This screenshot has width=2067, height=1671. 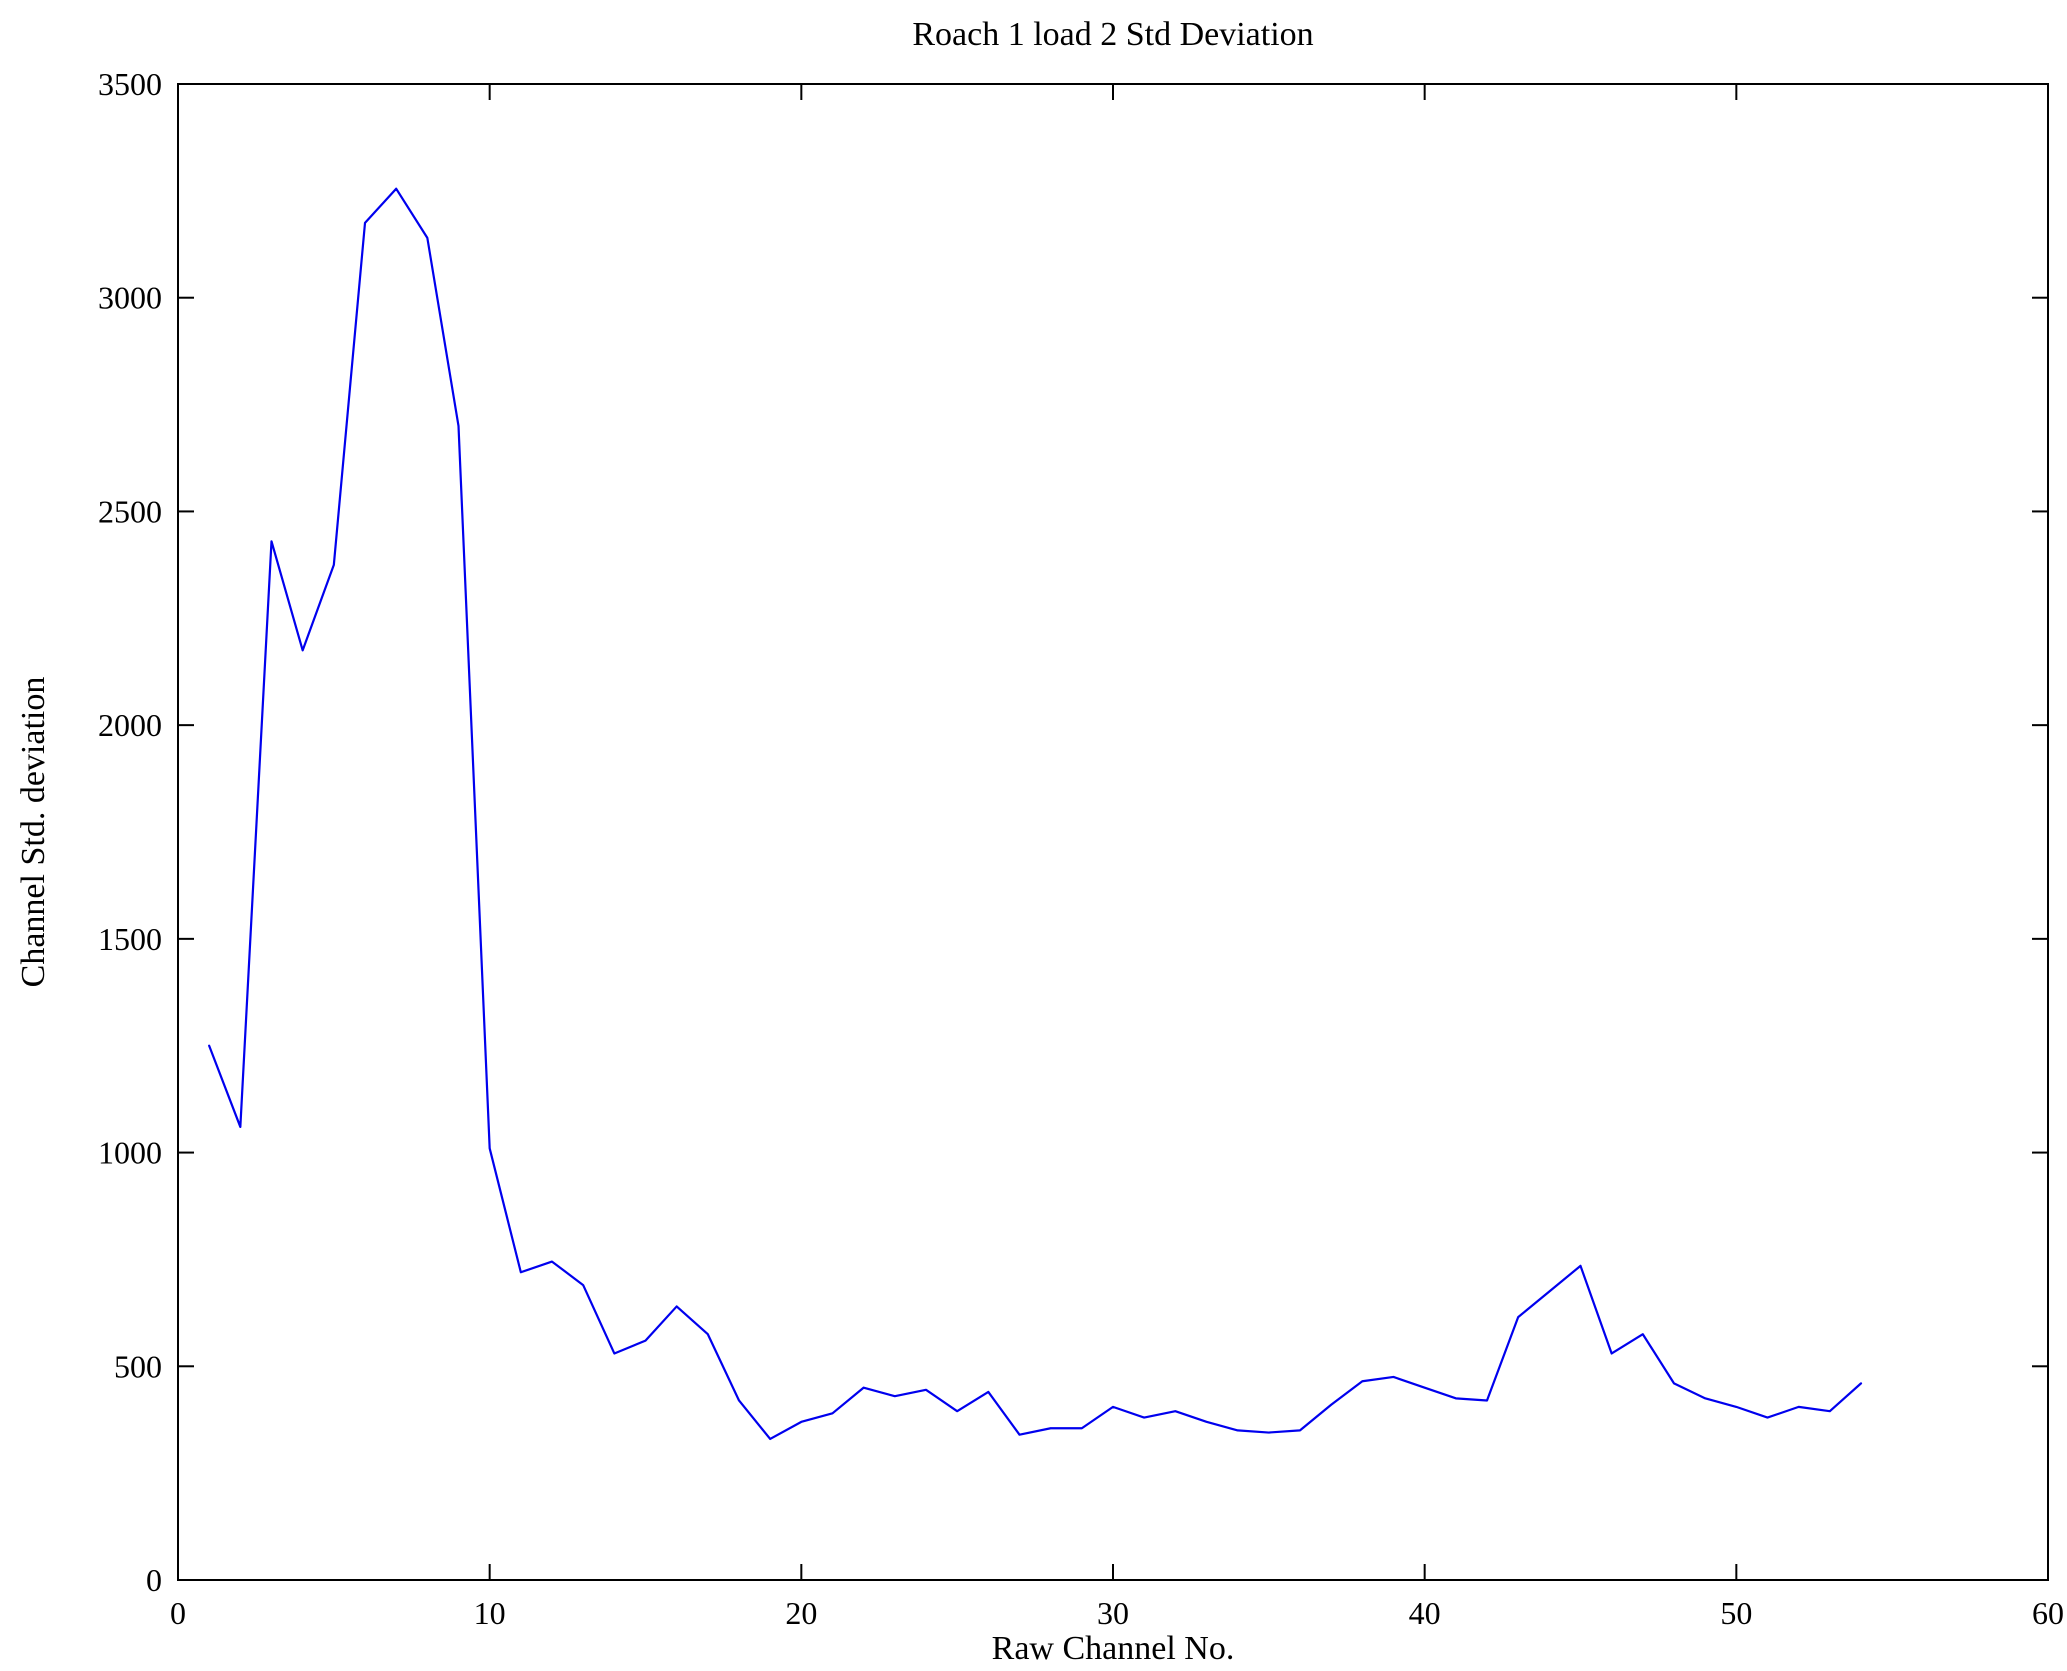 What do you see at coordinates (154, 1580) in the screenshot?
I see `y-tick-label: 0` at bounding box center [154, 1580].